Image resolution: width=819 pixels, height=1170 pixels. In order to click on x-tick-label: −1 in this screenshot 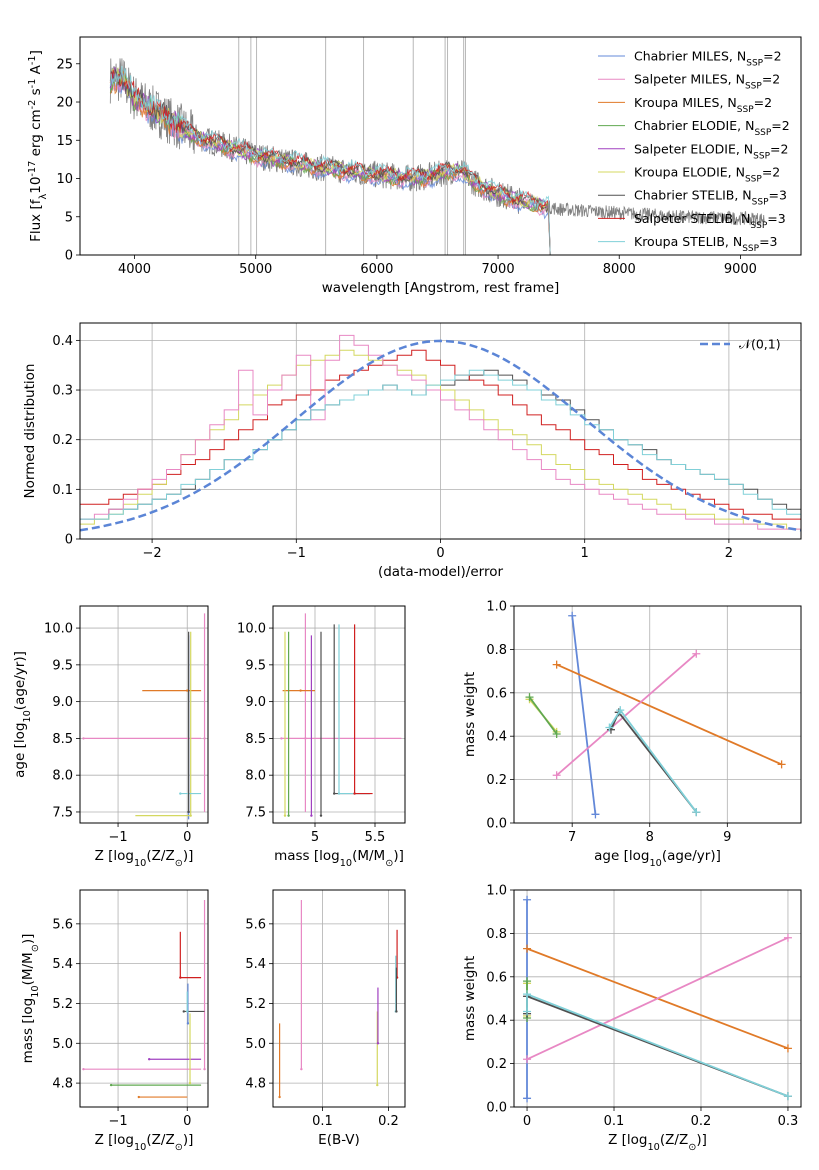, I will do `click(296, 553)`.